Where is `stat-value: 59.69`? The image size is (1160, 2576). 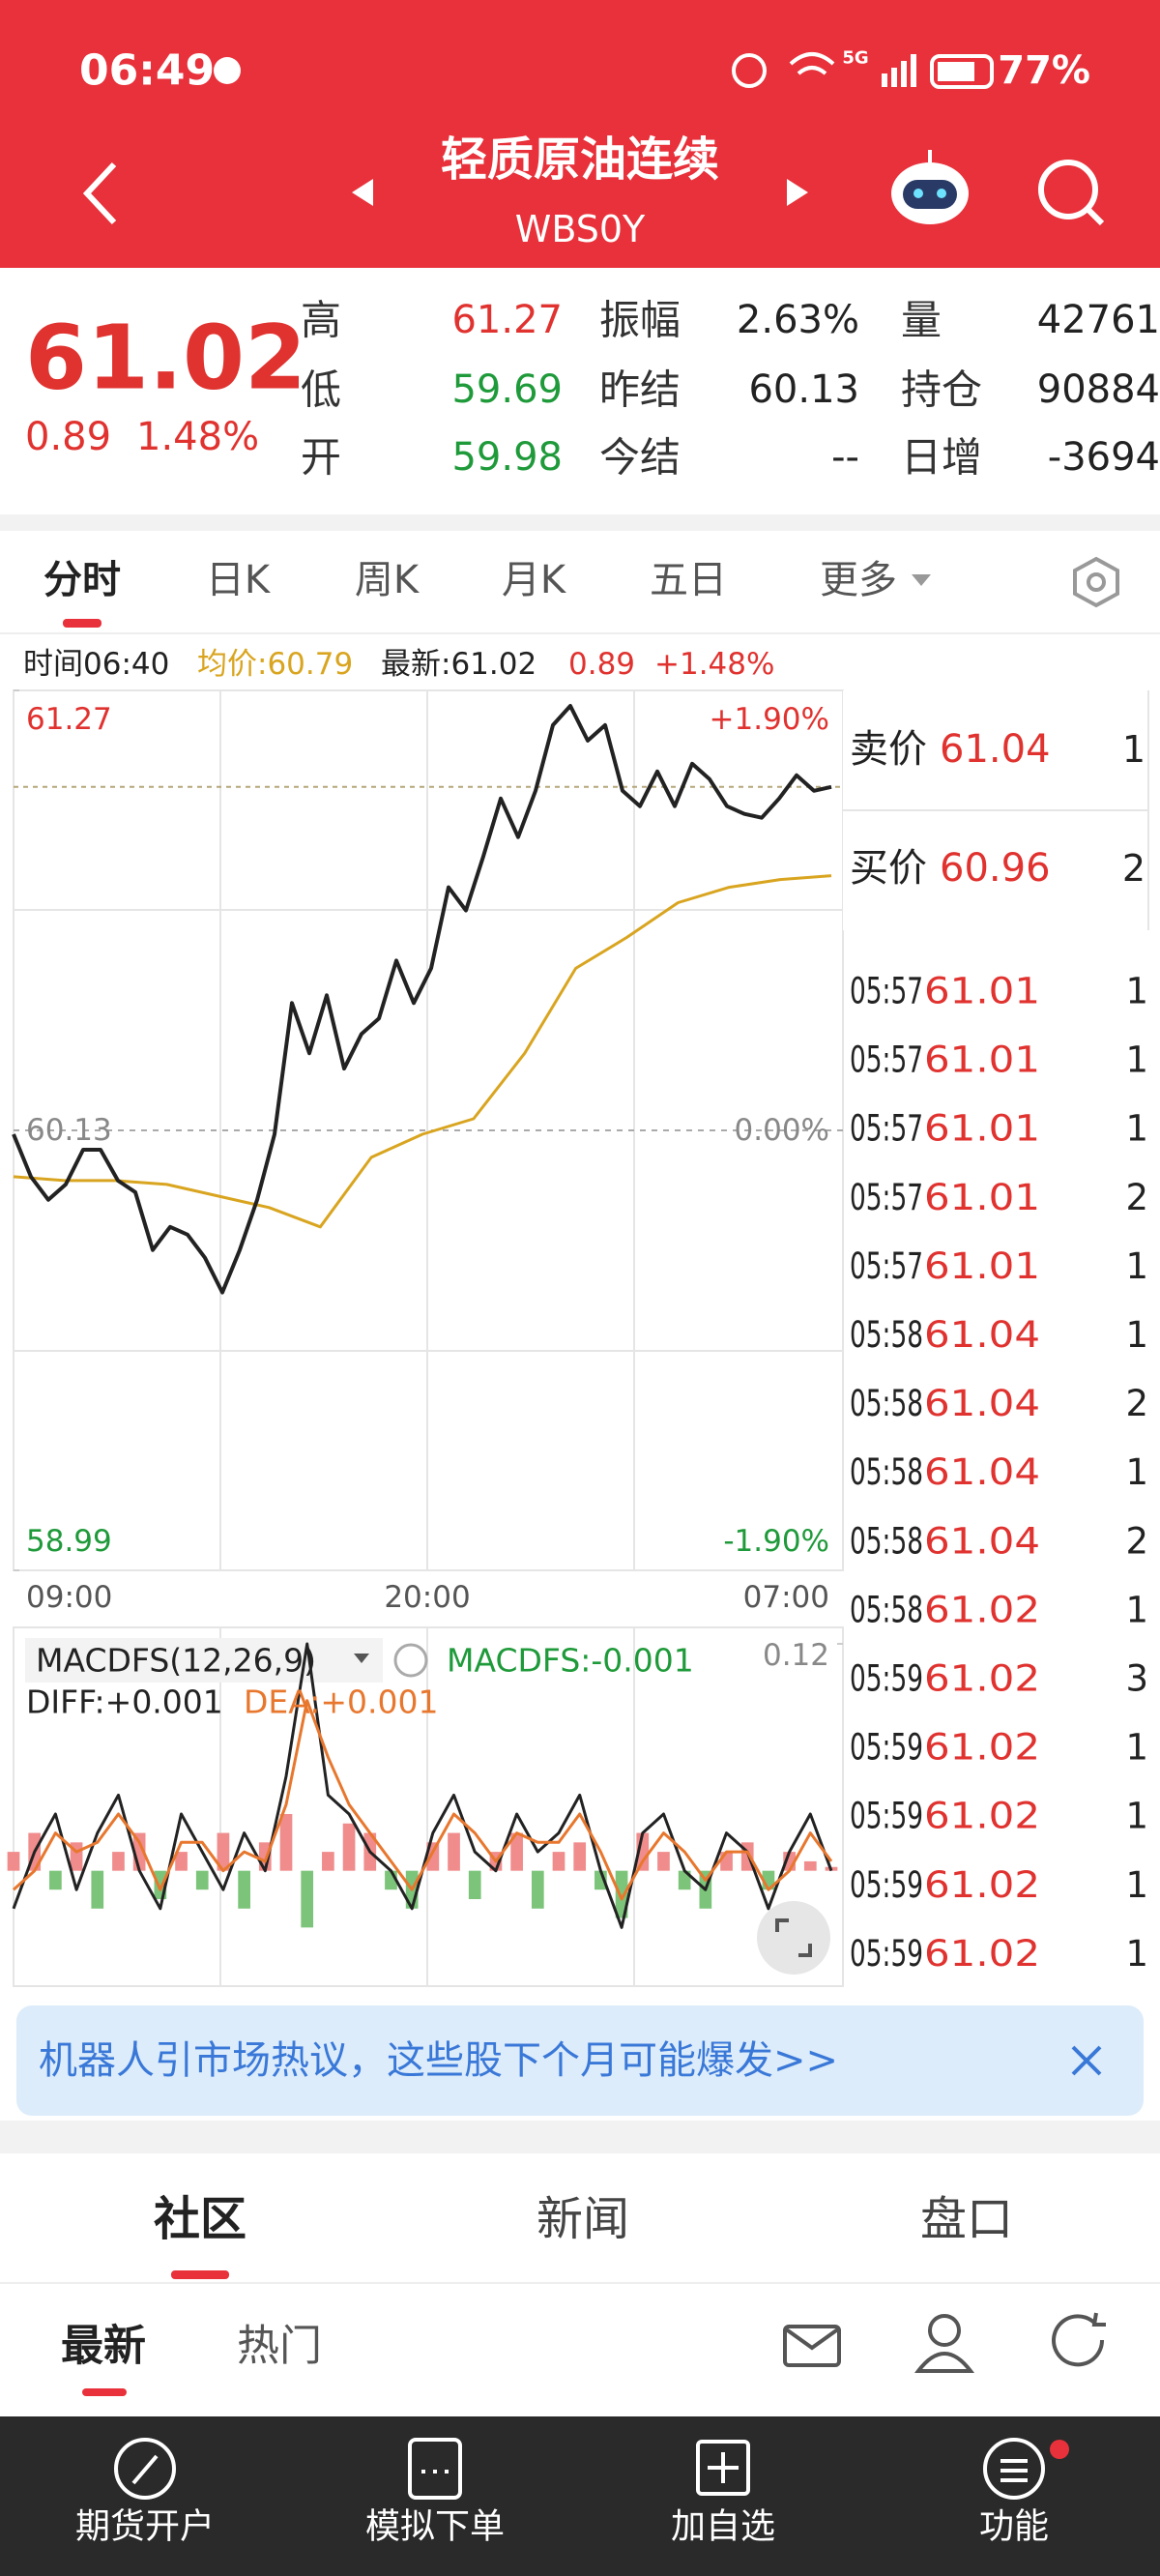
stat-value: 59.69 is located at coordinates (507, 389).